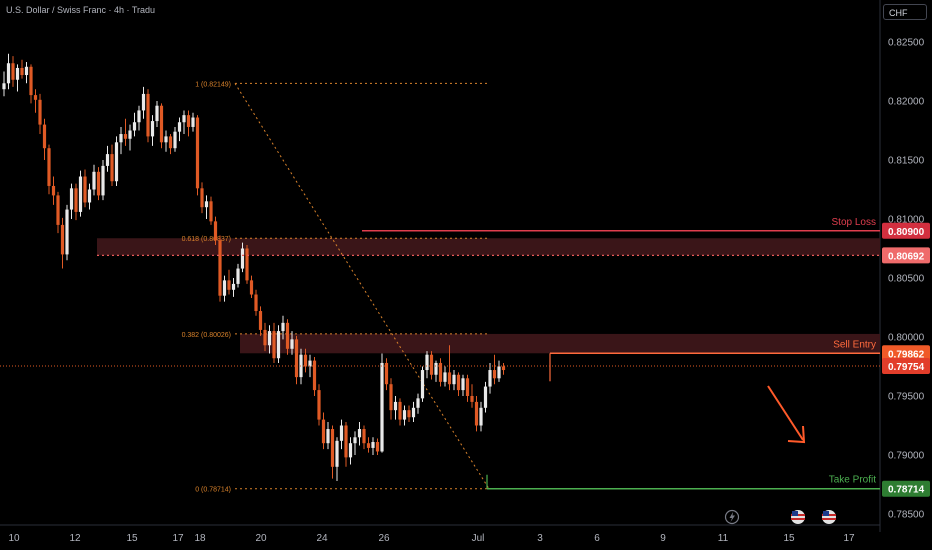 The width and height of the screenshot is (932, 550). What do you see at coordinates (14, 538) in the screenshot?
I see `time-tick-label: 10` at bounding box center [14, 538].